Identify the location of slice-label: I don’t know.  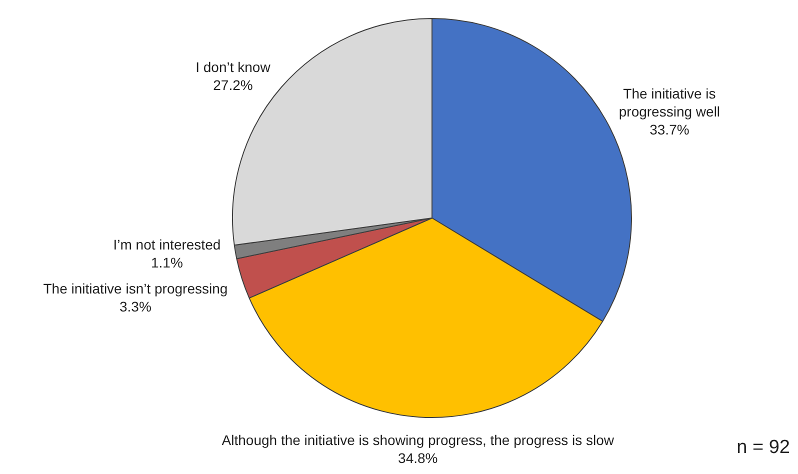
(234, 66).